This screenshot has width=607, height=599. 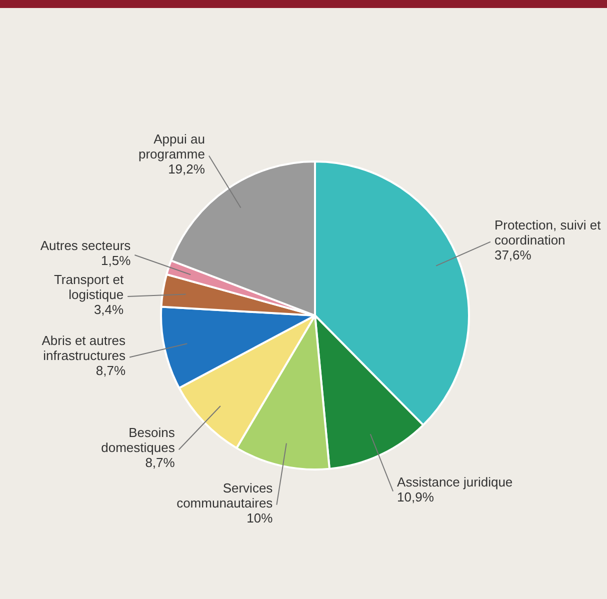 What do you see at coordinates (171, 146) in the screenshot?
I see `slice-label: Appui au programme` at bounding box center [171, 146].